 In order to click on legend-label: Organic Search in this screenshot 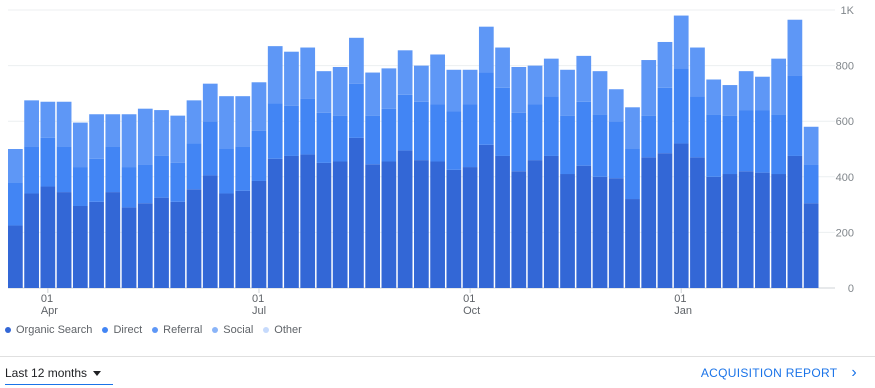, I will do `click(54, 330)`.